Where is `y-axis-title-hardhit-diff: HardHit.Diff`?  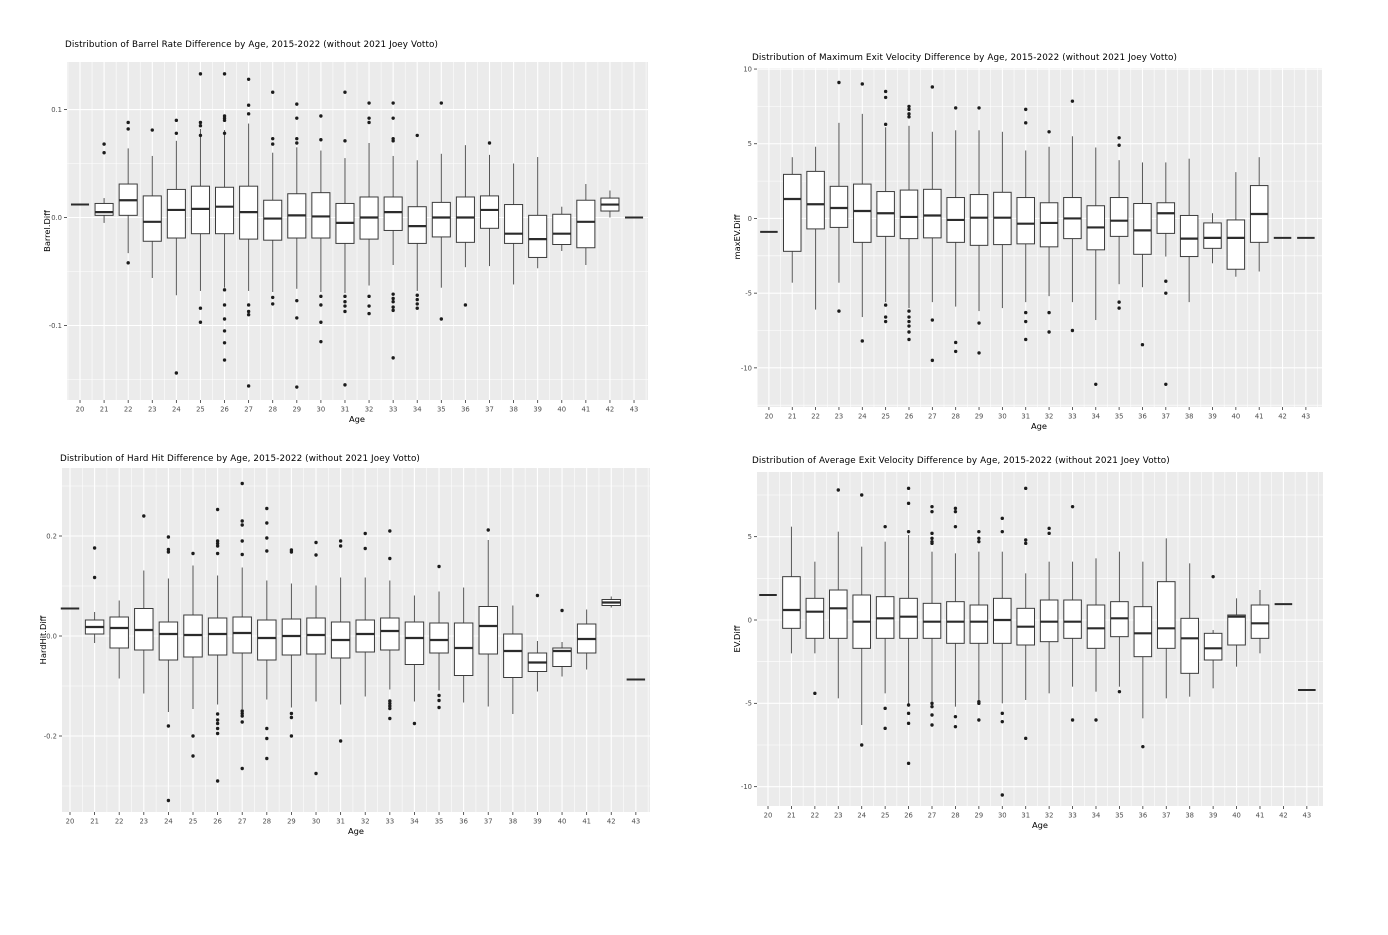
y-axis-title-hardhit-diff: HardHit.Diff is located at coordinates (43, 640).